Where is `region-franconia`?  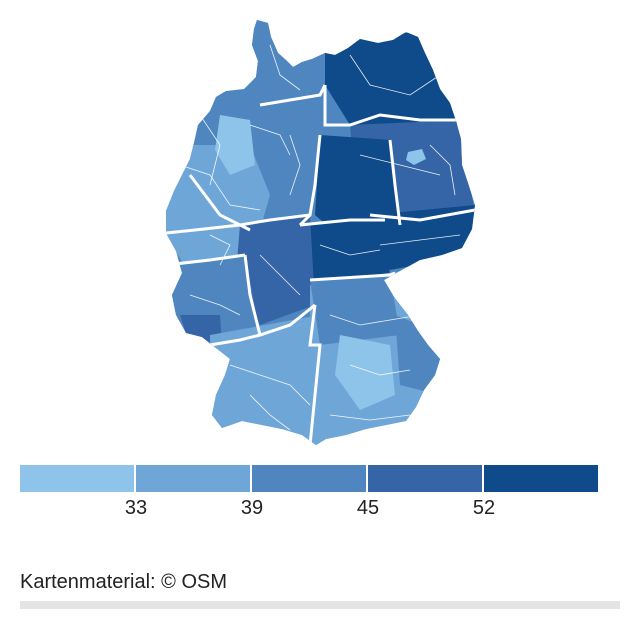 region-franconia is located at coordinates (355, 310).